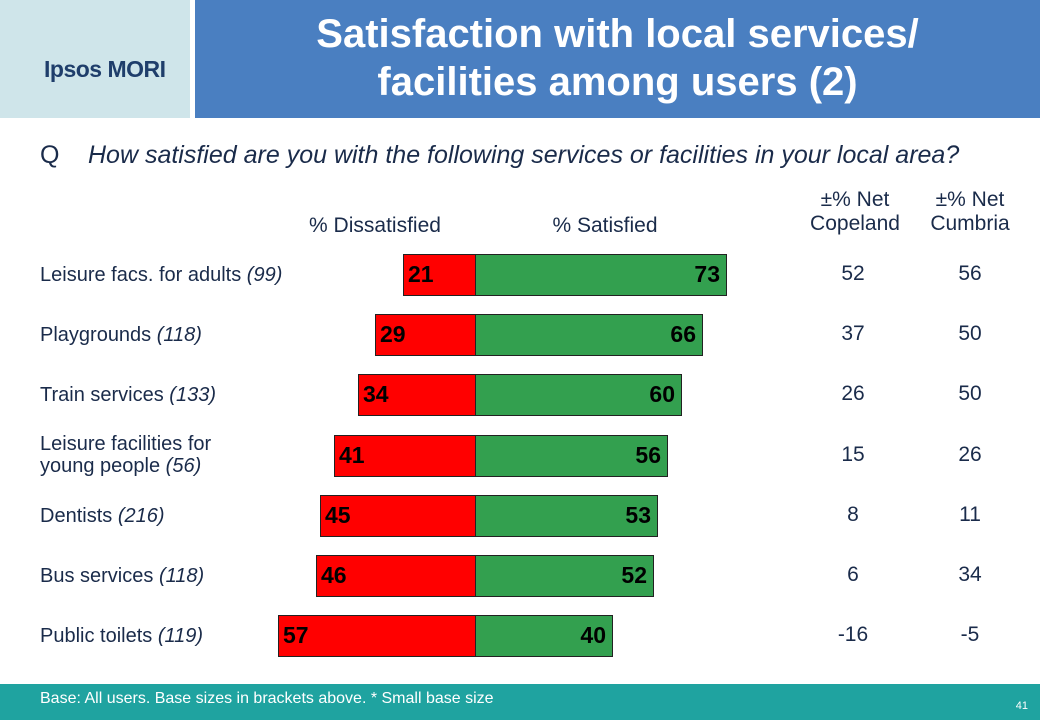  What do you see at coordinates (264, 275) in the screenshot?
I see `row-base-size: (99)` at bounding box center [264, 275].